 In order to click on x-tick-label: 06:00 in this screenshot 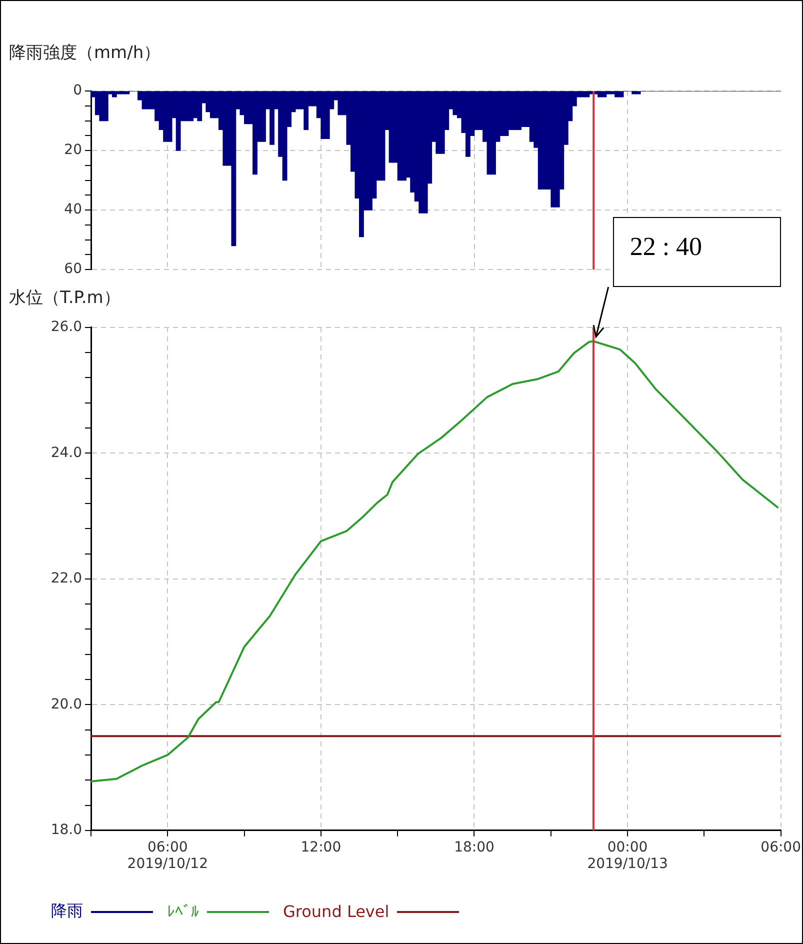, I will do `click(781, 847)`.